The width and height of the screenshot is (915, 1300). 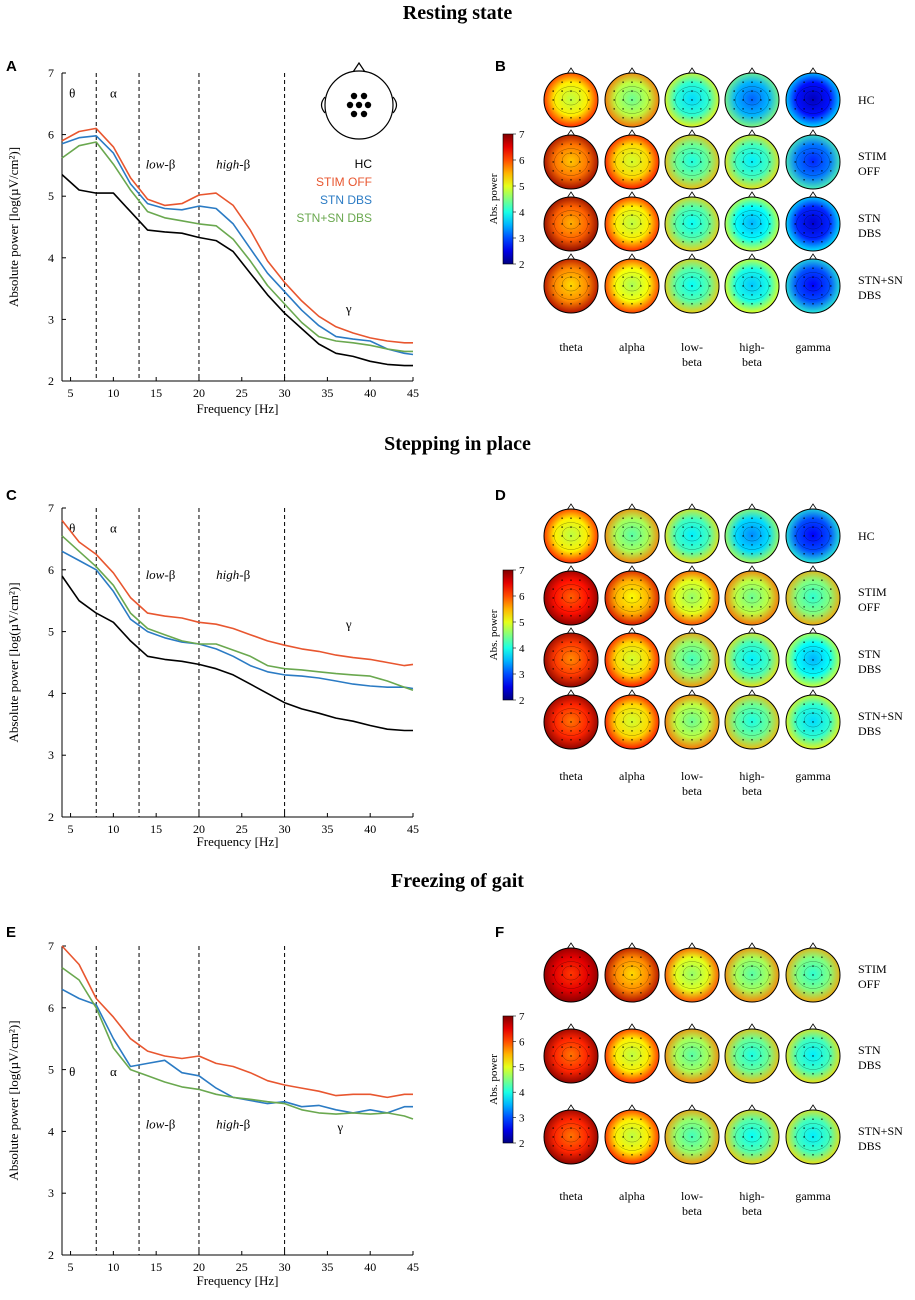 I want to click on condition-label: HC, so click(x=866, y=100).